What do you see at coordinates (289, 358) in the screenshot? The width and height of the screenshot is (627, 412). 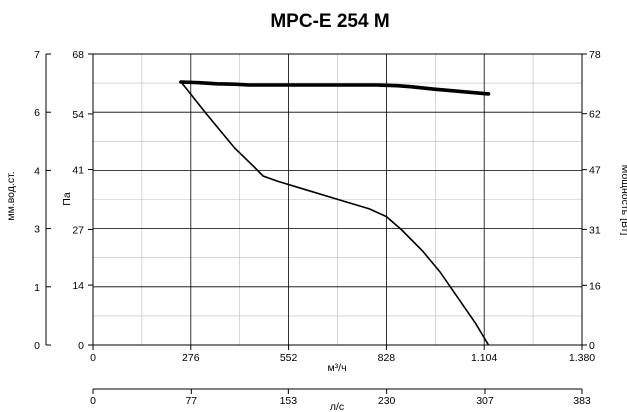 I see `x-tick-label: 552` at bounding box center [289, 358].